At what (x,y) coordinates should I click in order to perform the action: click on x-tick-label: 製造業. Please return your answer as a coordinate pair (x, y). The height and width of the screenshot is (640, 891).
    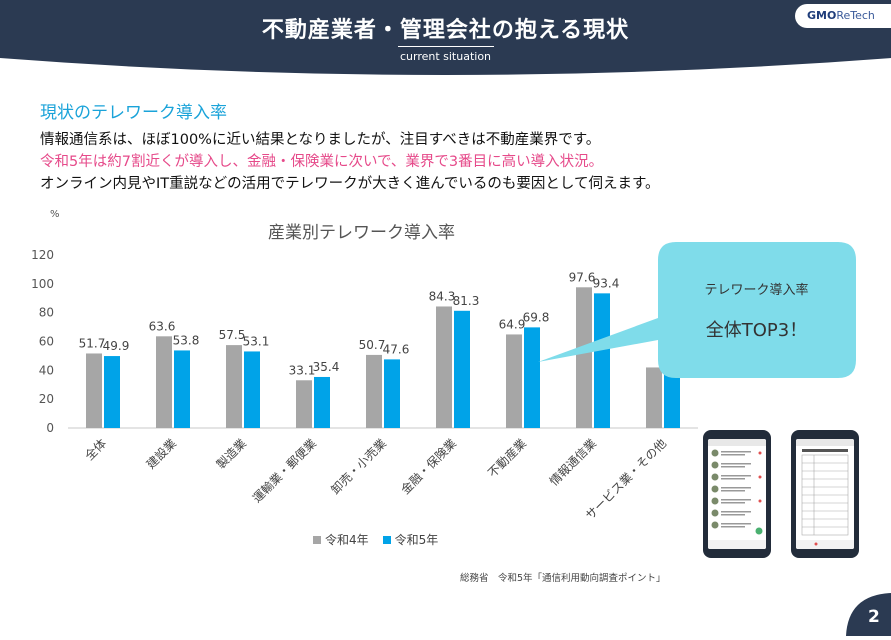
    Looking at the image, I should click on (231, 453).